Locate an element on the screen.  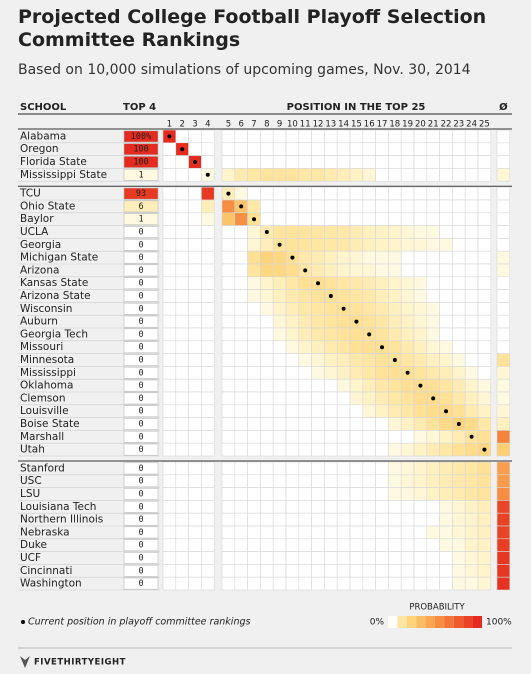
legend-max: 100% is located at coordinates (499, 623).